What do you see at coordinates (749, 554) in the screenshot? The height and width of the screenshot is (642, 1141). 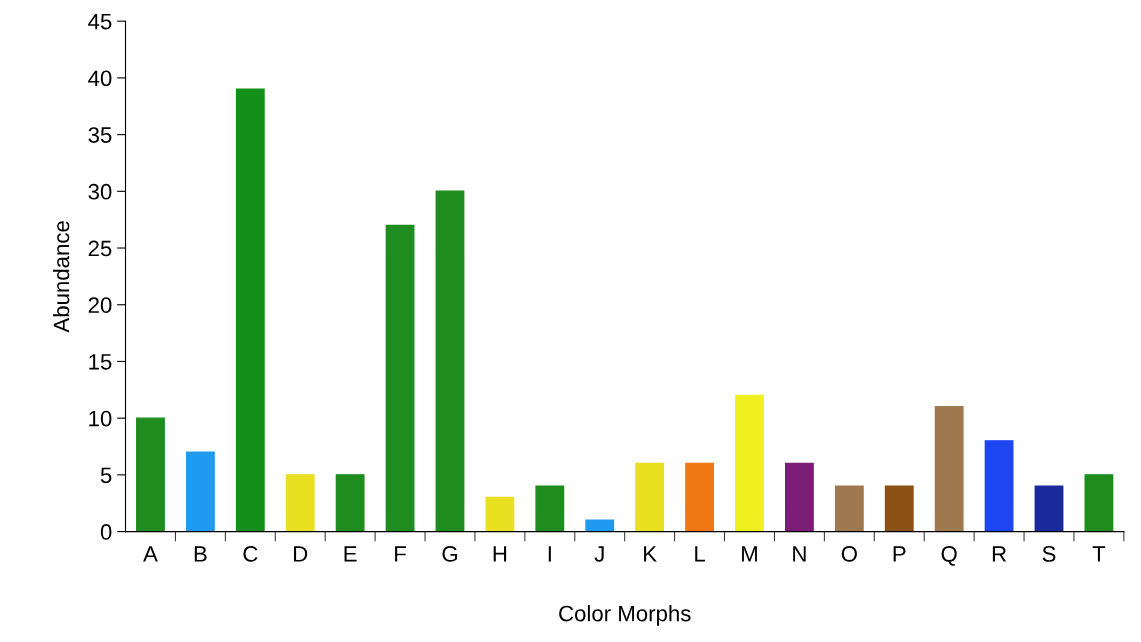 I see `x-tick-label: M` at bounding box center [749, 554].